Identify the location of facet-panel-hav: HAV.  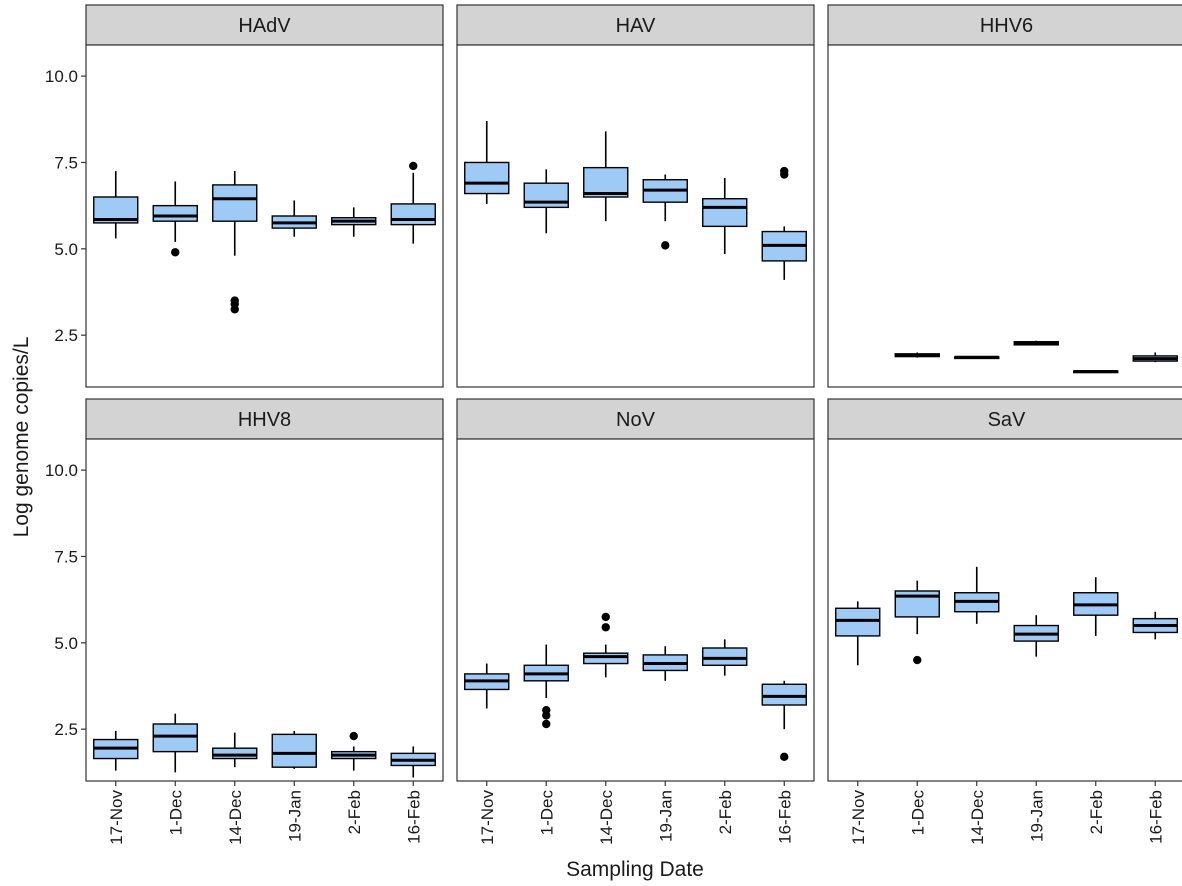
(635, 196).